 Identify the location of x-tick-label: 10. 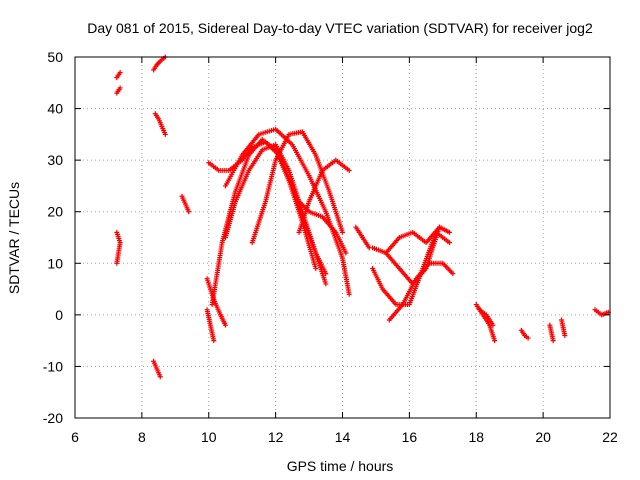
(209, 437).